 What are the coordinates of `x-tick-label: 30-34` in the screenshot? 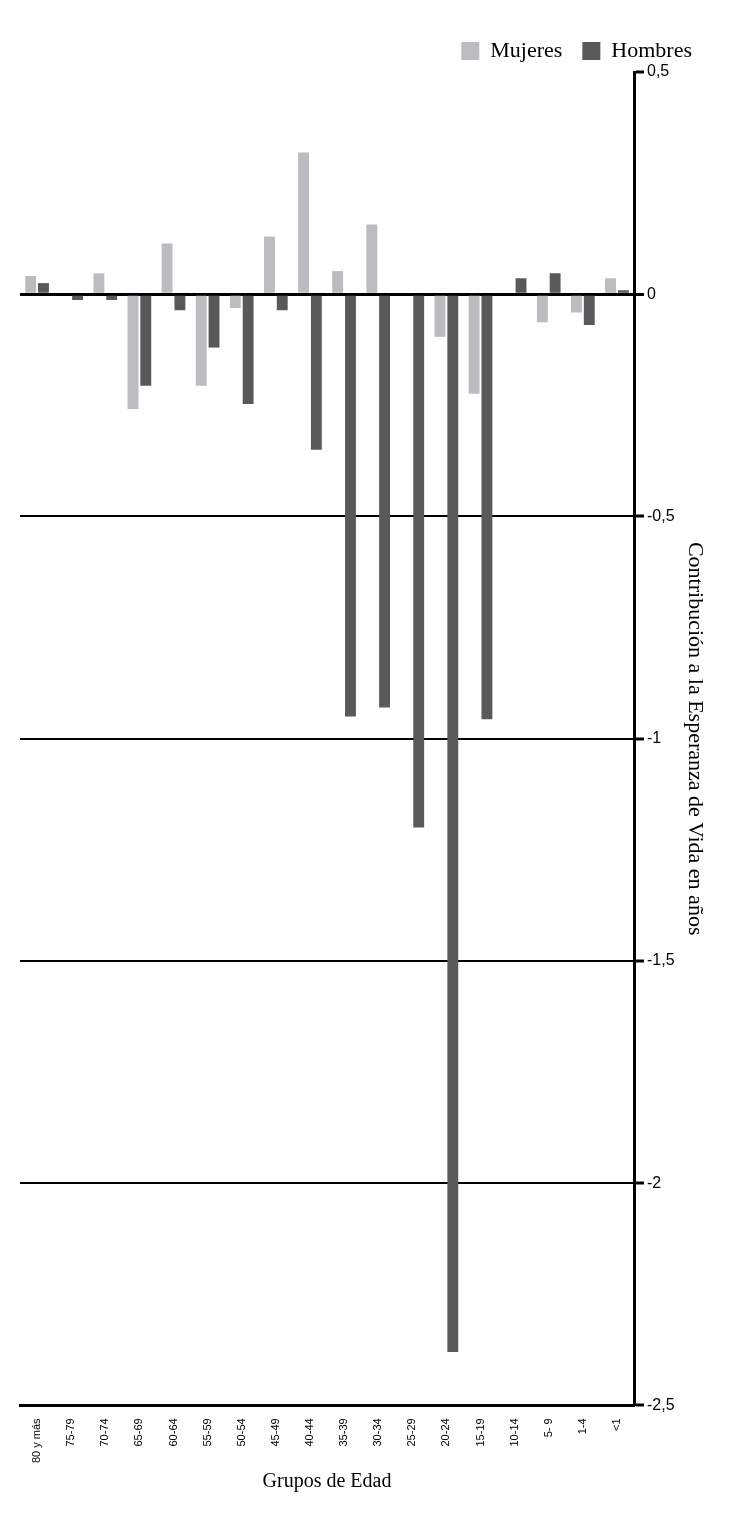 It's located at (377, 1432).